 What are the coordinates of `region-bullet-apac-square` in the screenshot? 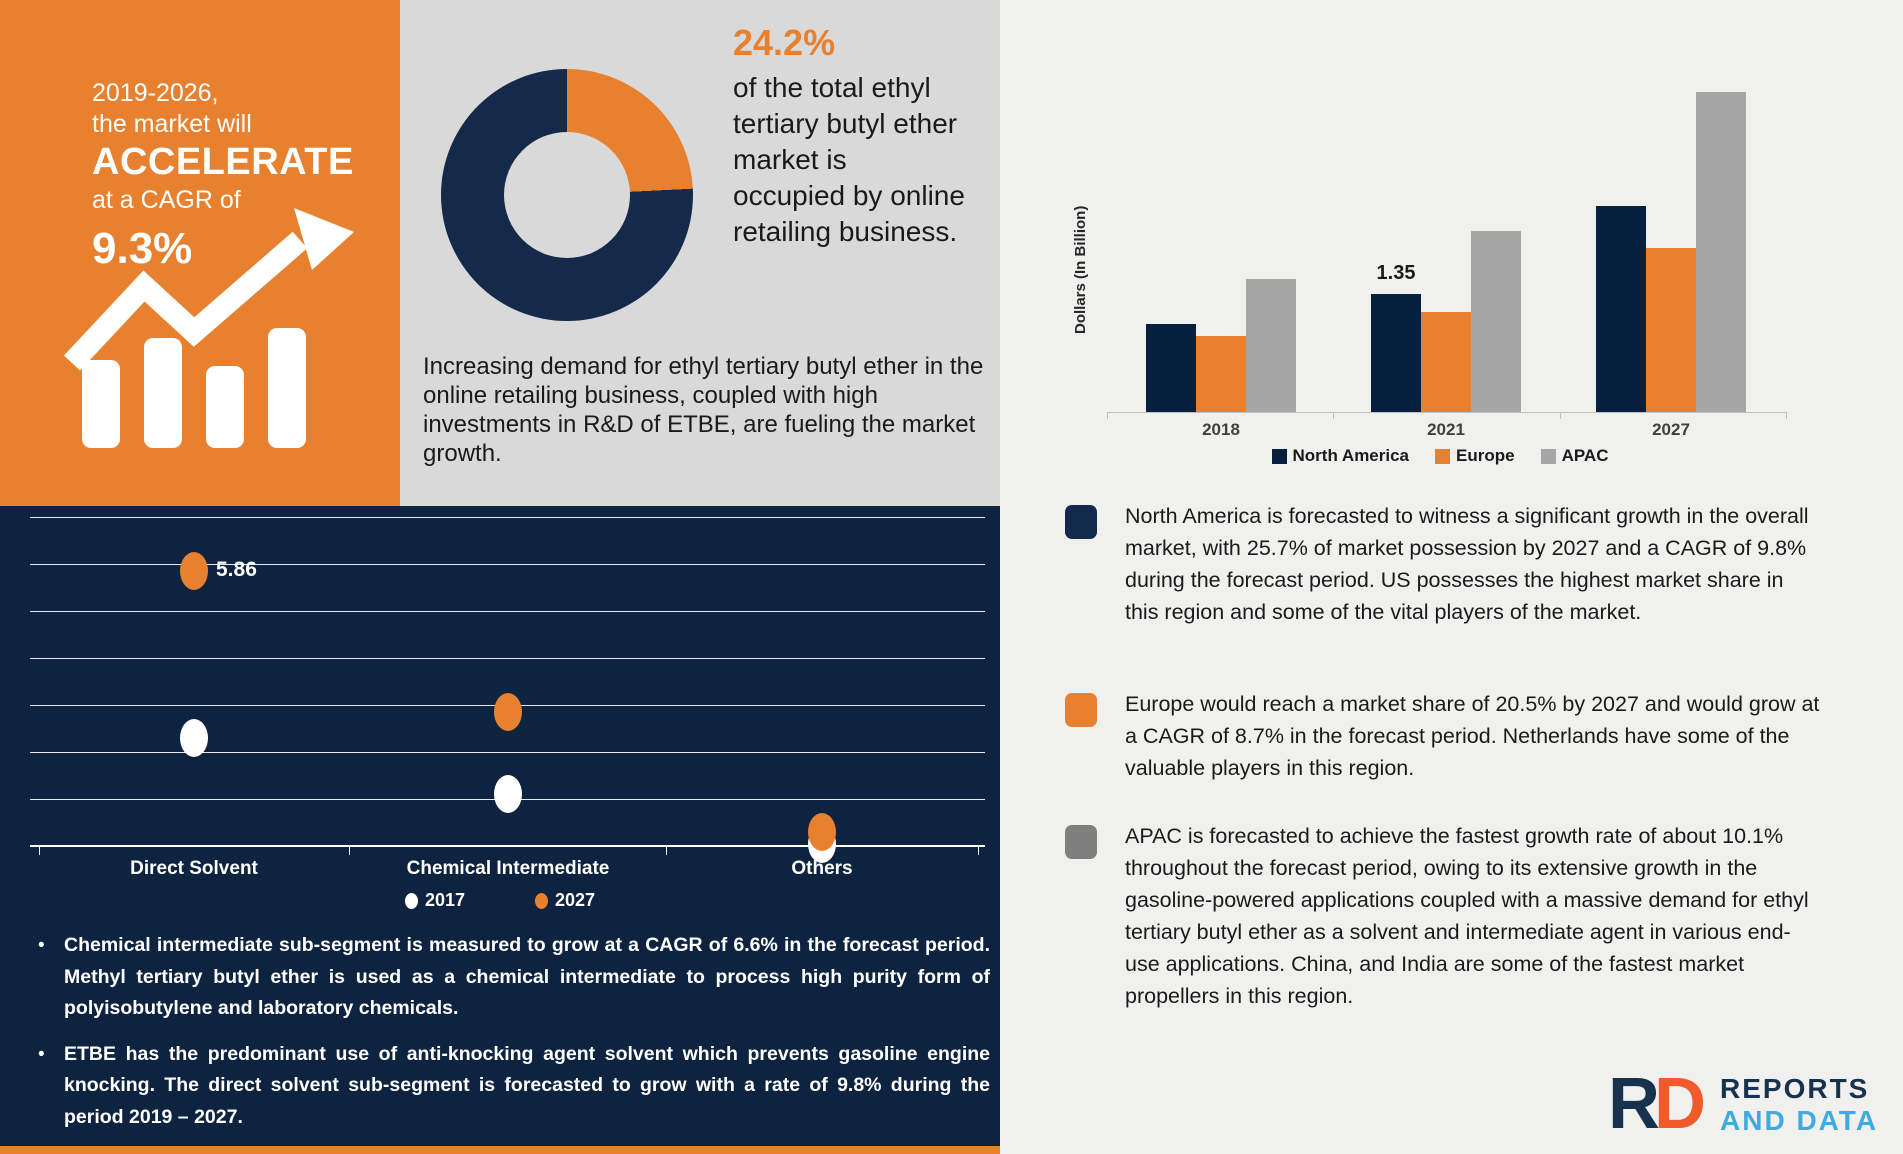 It's located at (1081, 842).